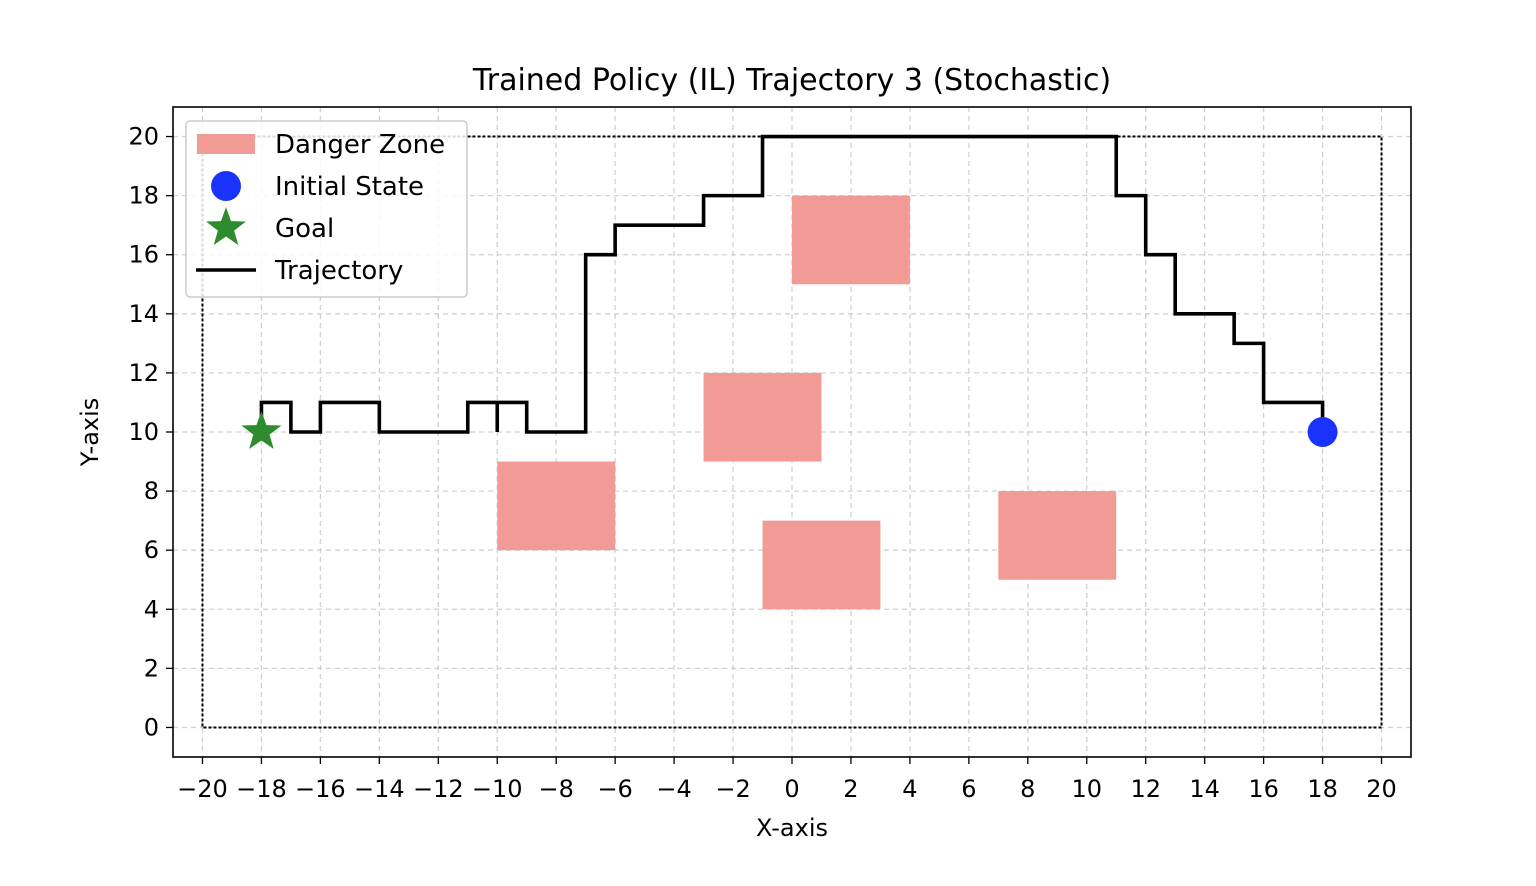 The image size is (1536, 886). Describe the element at coordinates (151, 609) in the screenshot. I see `y-tick-label: 4` at that location.